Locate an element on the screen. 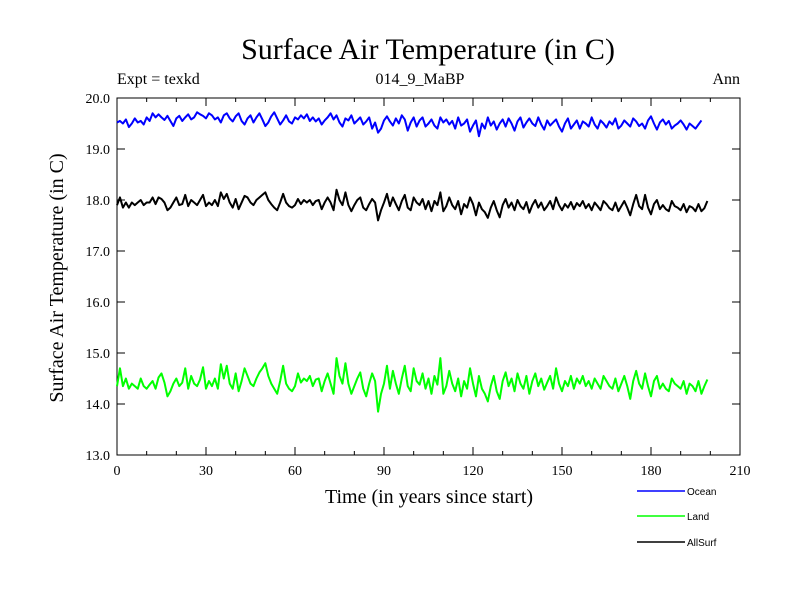  chart-title: Surface Air Temperature (in C) is located at coordinates (428, 49).